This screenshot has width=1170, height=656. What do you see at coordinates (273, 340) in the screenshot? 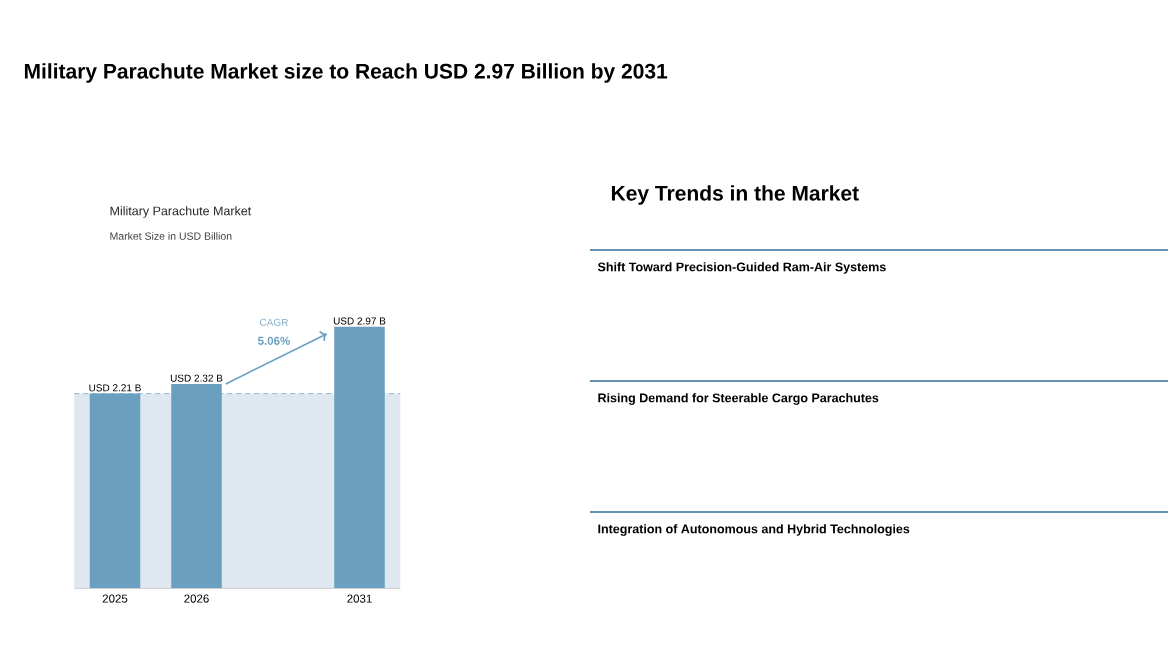
I see `annotation: 5.06%` at bounding box center [273, 340].